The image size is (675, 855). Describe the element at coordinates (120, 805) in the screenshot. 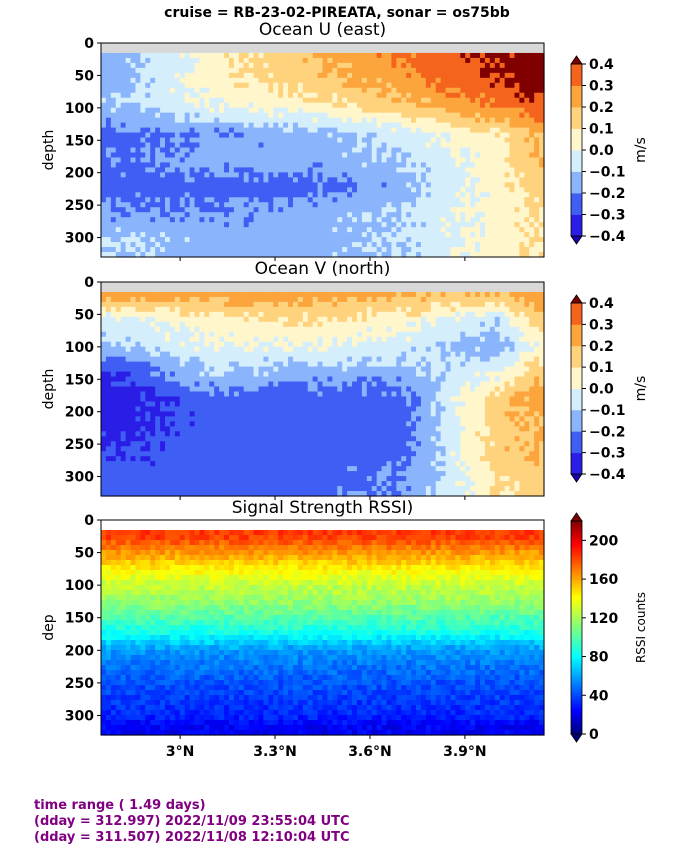

I see `time-range-line: time range ( 1.49 days)` at that location.